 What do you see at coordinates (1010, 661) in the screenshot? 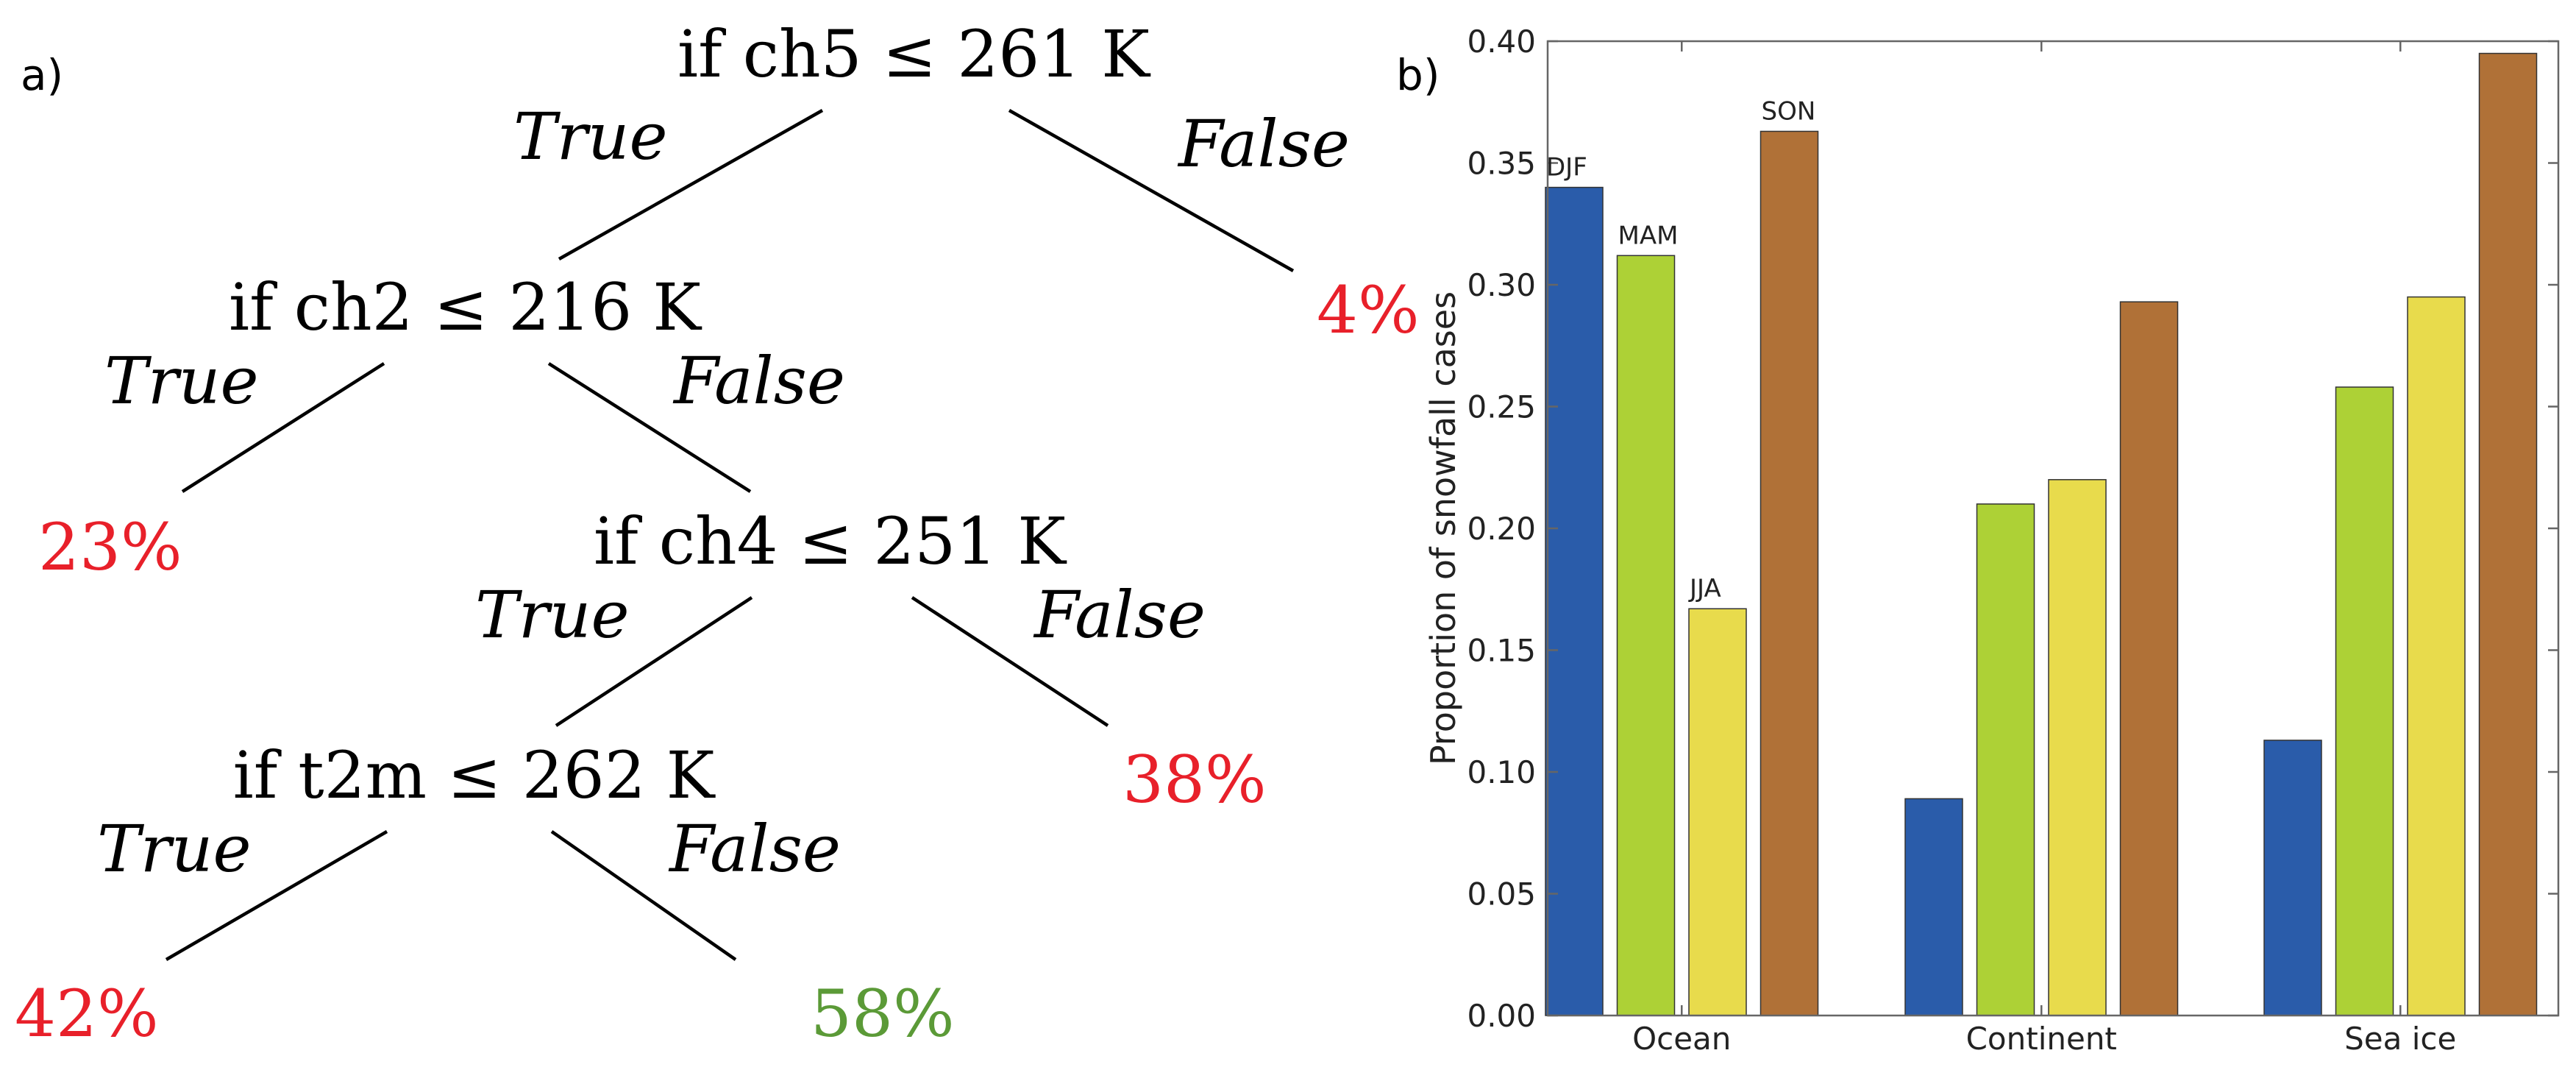
I see `edge-n3-false` at bounding box center [1010, 661].